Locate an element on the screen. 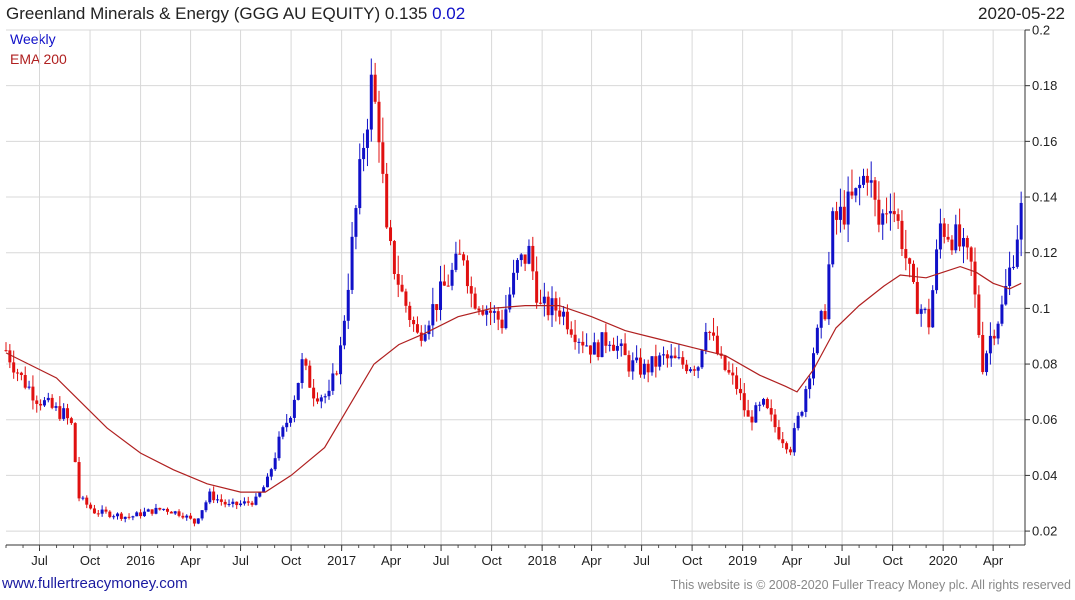 The height and width of the screenshot is (600, 1075). legend-ema-200: EMA 200 is located at coordinates (38, 59).